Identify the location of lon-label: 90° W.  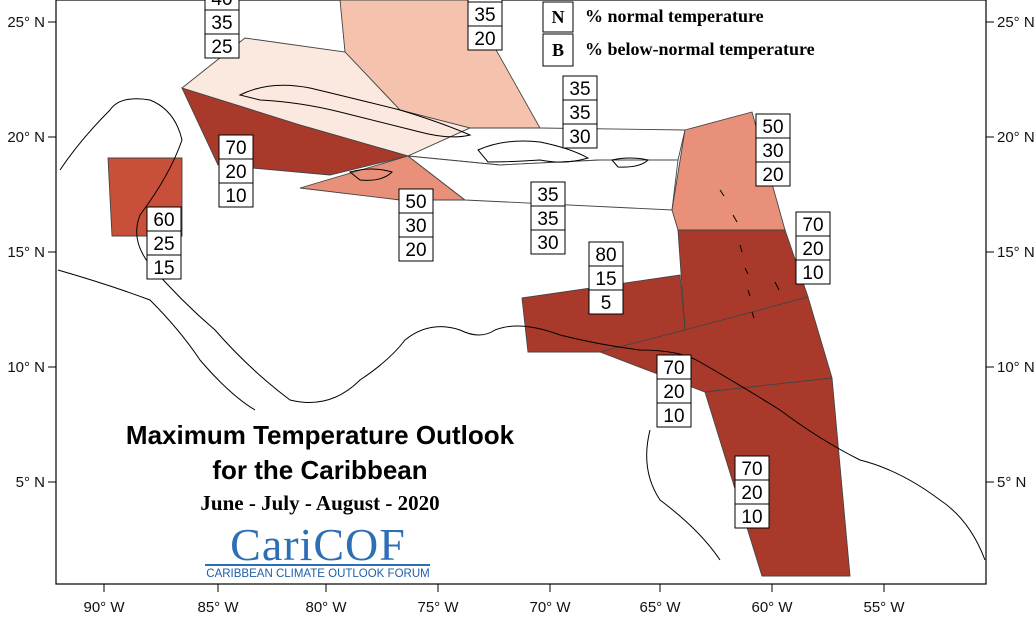
(104, 607).